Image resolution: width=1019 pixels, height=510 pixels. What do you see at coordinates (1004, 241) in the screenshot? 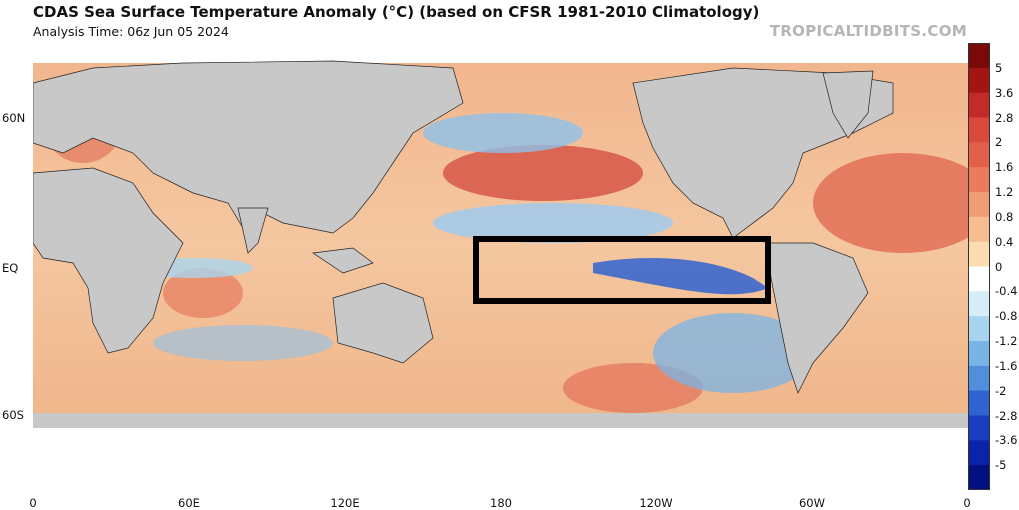
I see `colorbar-tick-label: 0.4` at bounding box center [1004, 241].